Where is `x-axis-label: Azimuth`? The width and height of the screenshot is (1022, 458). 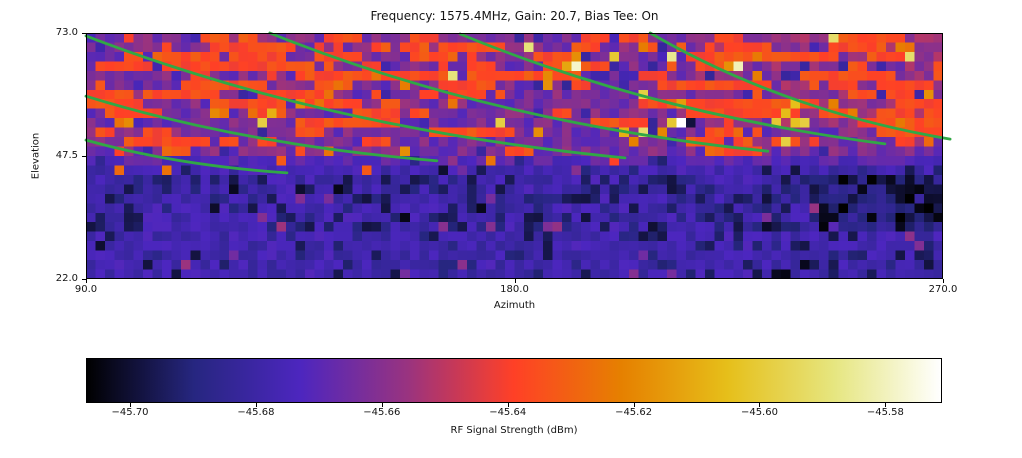
x-axis-label: Azimuth is located at coordinates (514, 305).